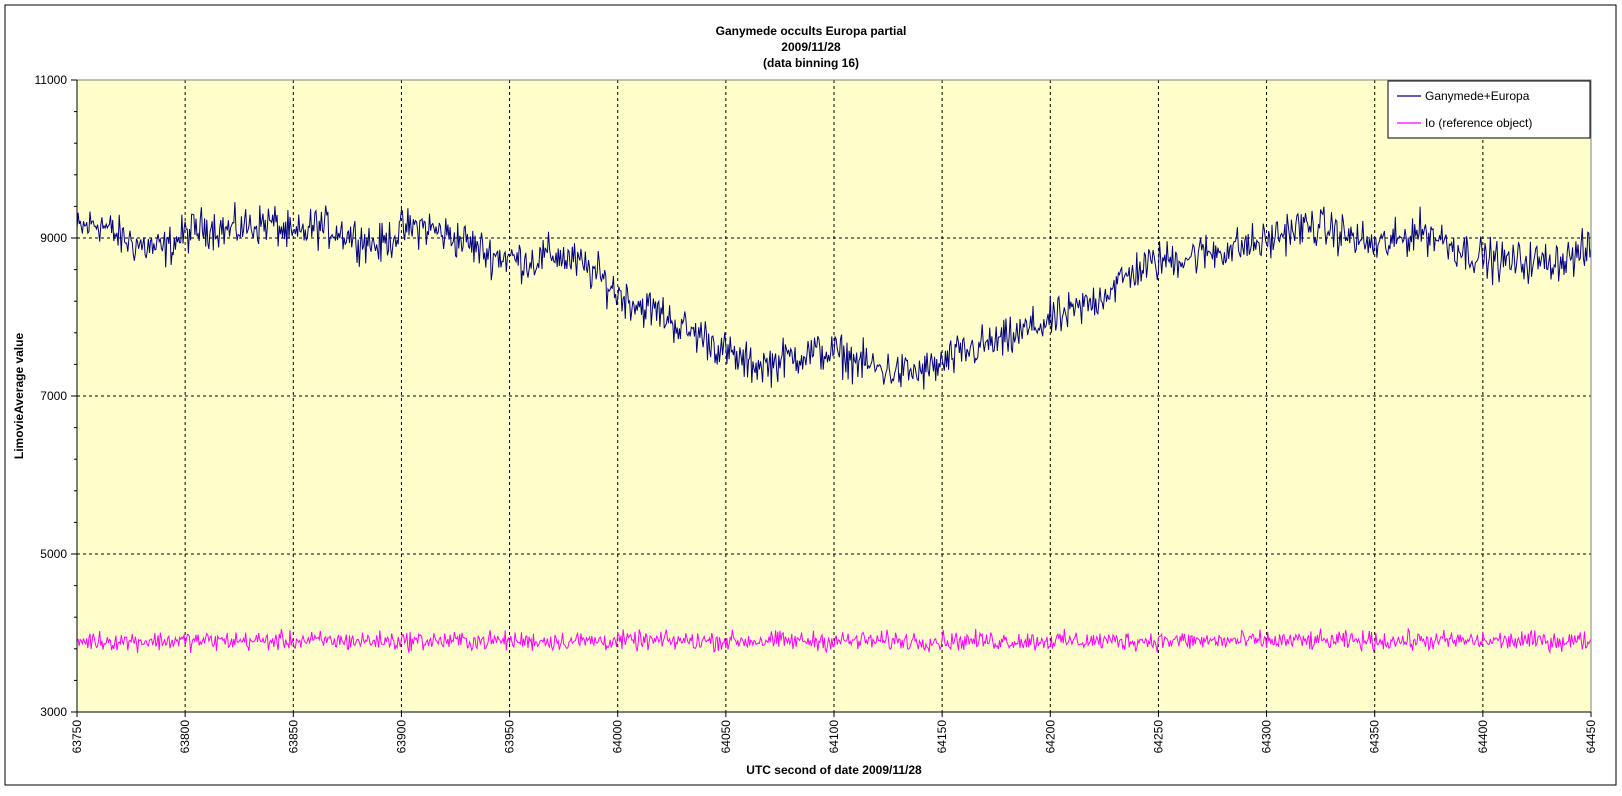 The width and height of the screenshot is (1622, 796). What do you see at coordinates (401, 737) in the screenshot?
I see `x-tick-label: 63900` at bounding box center [401, 737].